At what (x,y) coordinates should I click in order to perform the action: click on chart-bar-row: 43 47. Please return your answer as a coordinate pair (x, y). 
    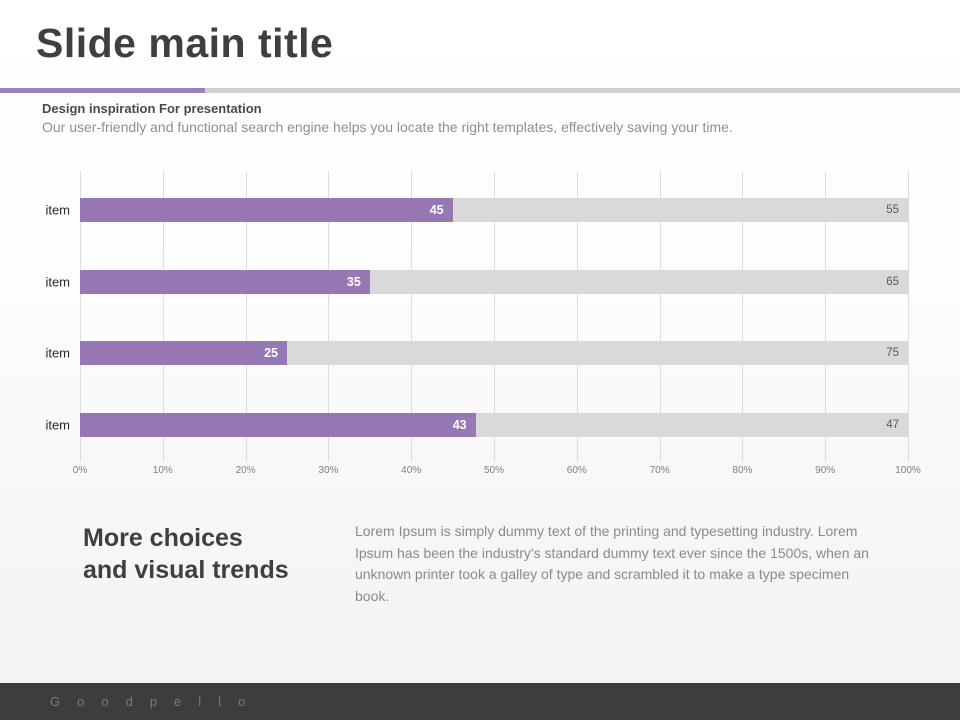
    Looking at the image, I should click on (494, 425).